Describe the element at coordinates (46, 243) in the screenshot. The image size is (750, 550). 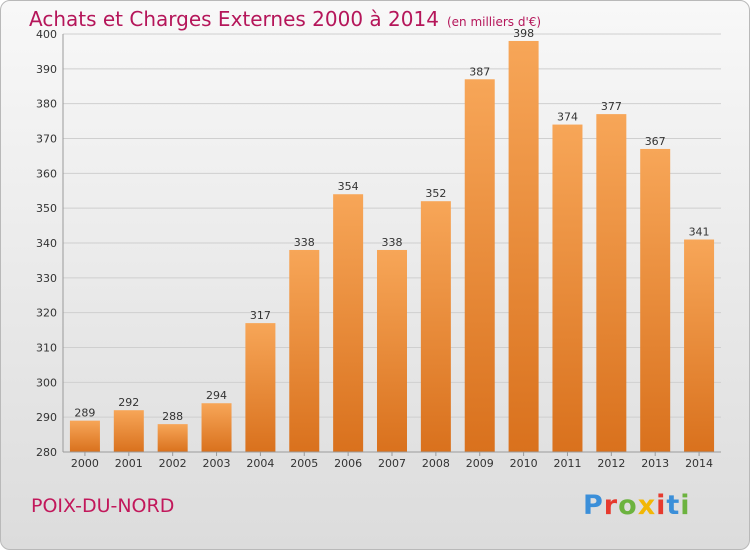
I see `y-tick-label: 340` at that location.